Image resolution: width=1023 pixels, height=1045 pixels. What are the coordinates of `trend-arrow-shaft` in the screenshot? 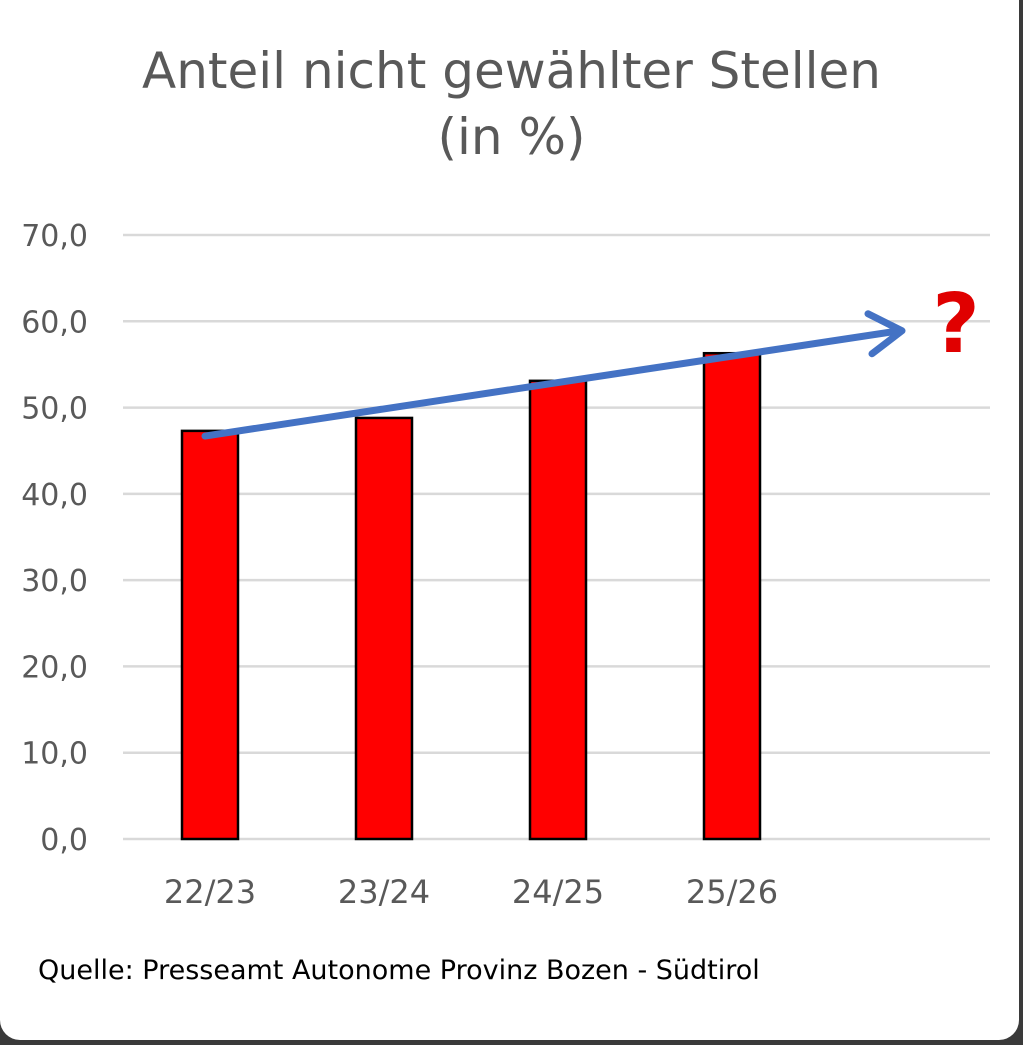 It's located at (550, 383).